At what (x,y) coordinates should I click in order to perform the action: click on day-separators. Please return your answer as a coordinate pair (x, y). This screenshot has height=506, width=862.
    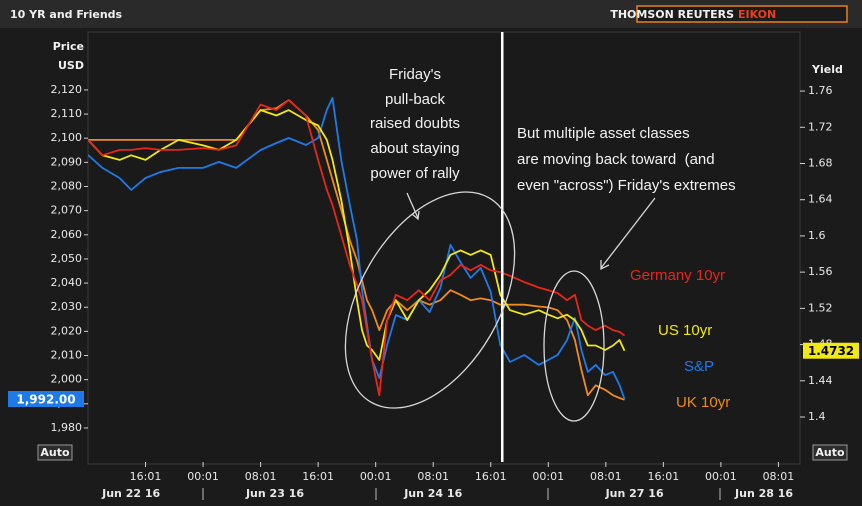
    Looking at the image, I should click on (461, 494).